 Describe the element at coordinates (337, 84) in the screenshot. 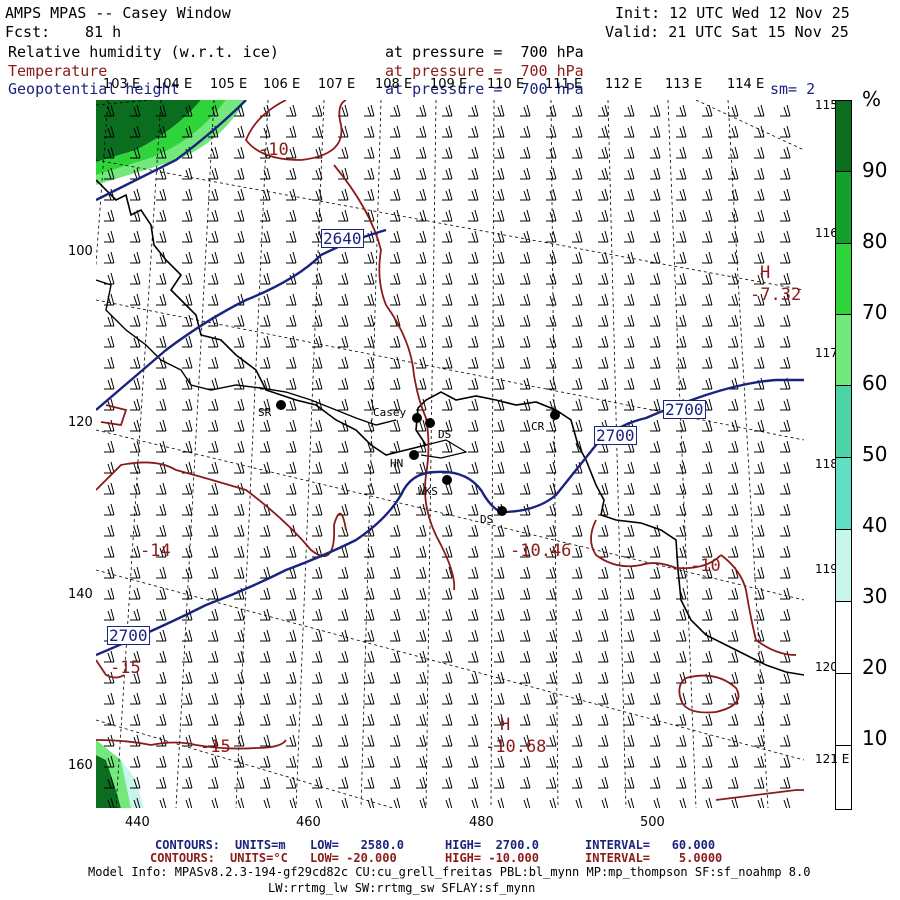

I see `lon-label: 107 E` at that location.